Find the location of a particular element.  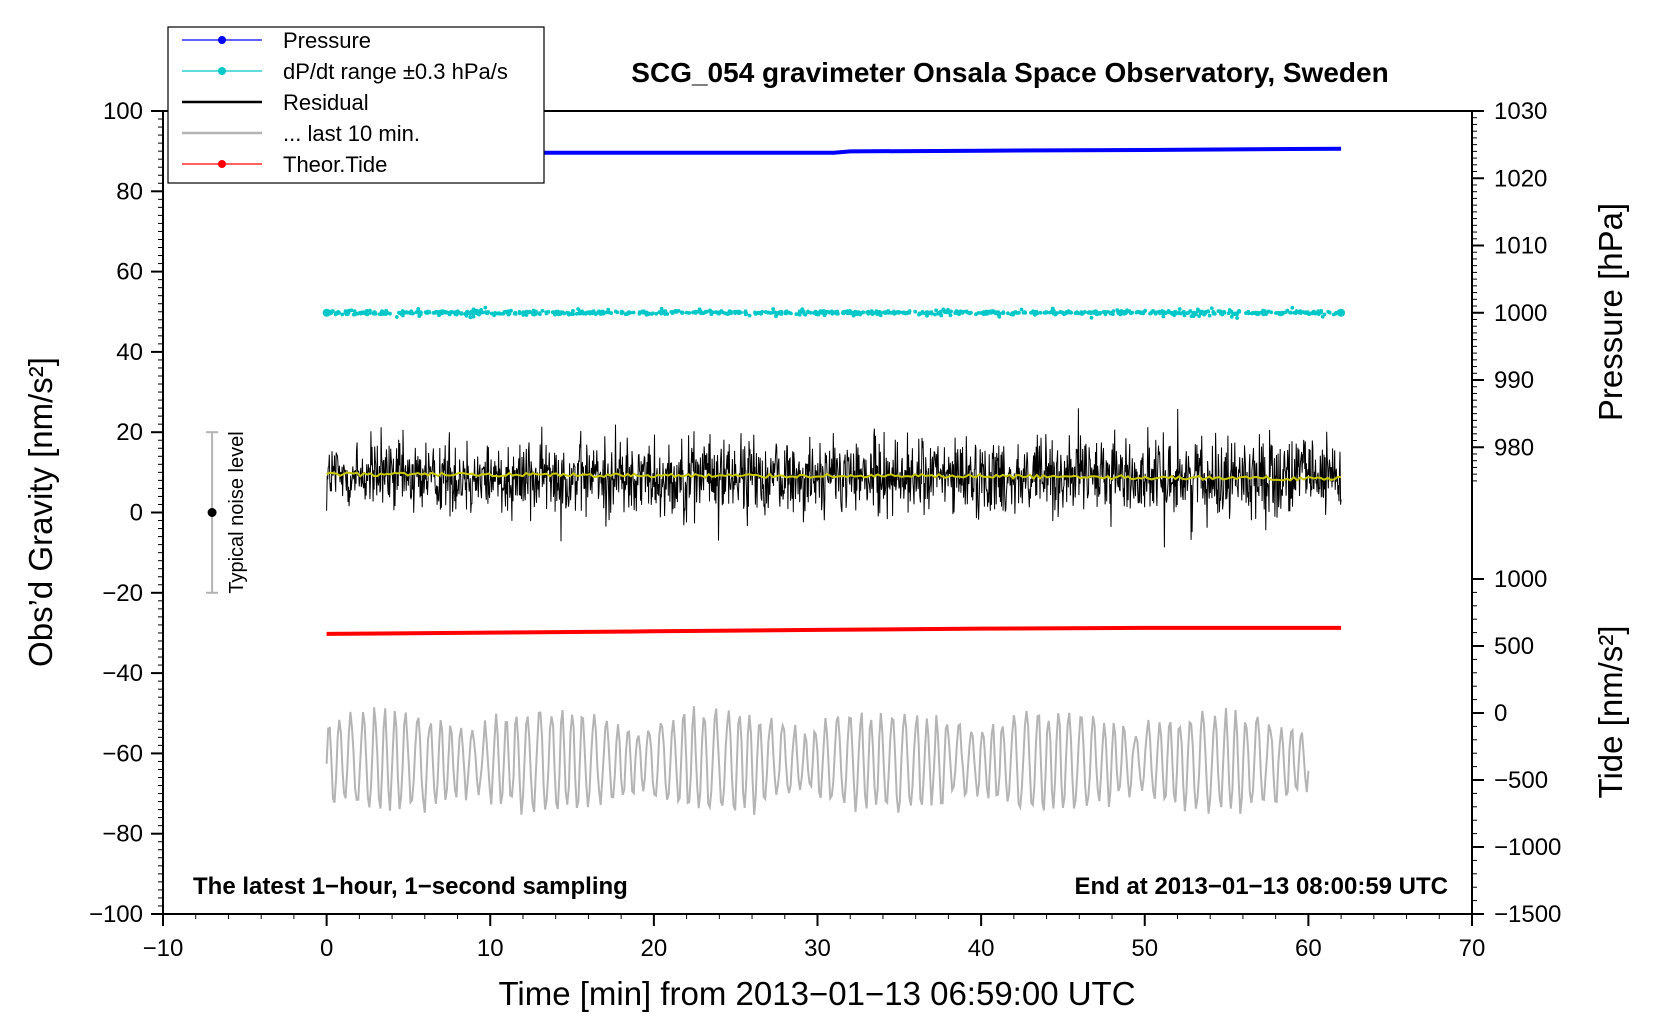

x-tick-label: 70 is located at coordinates (1472, 948).